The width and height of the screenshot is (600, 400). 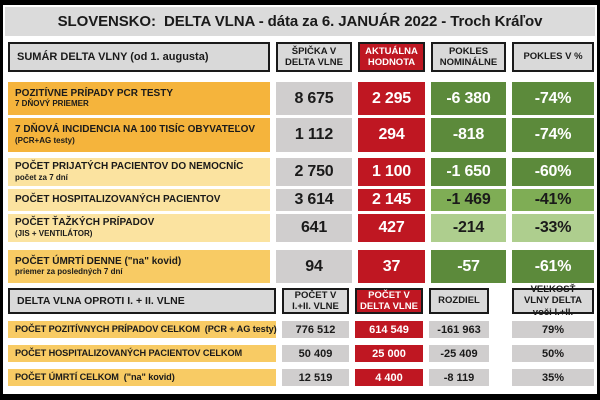 What do you see at coordinates (391, 172) in the screenshot?
I see `value-cell: 1 100` at bounding box center [391, 172].